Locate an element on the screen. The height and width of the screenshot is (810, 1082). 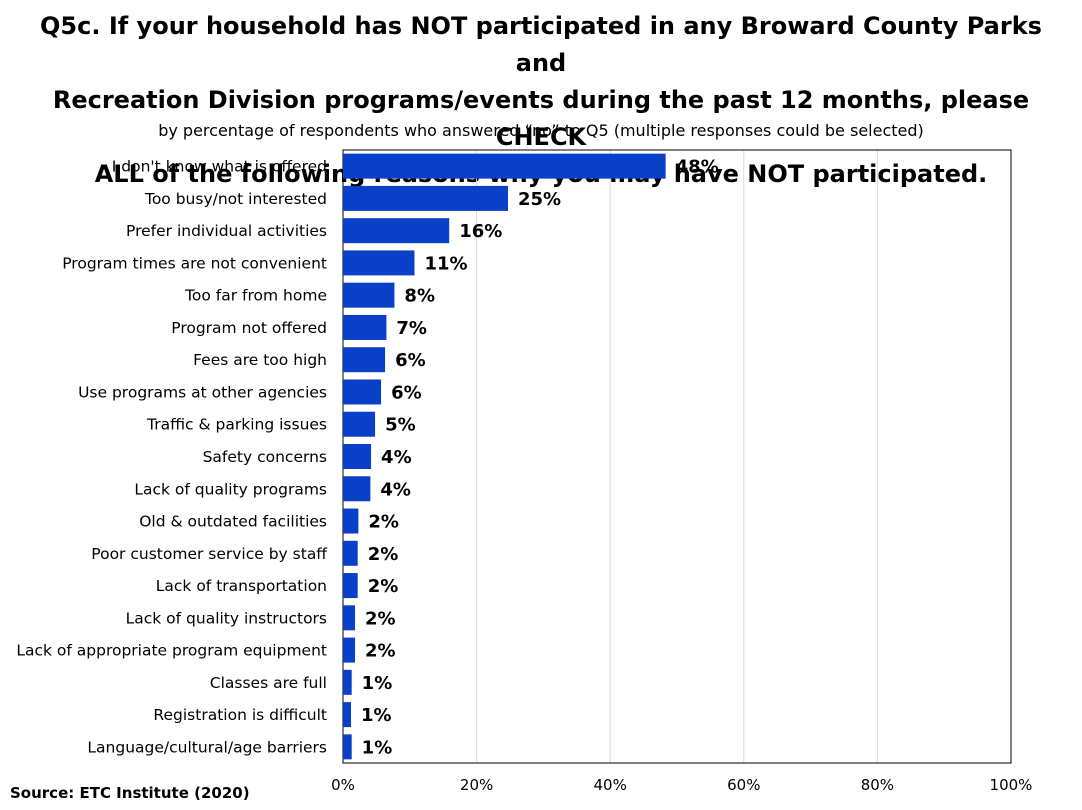
x-tick-label-5: 100% is located at coordinates (1011, 785).